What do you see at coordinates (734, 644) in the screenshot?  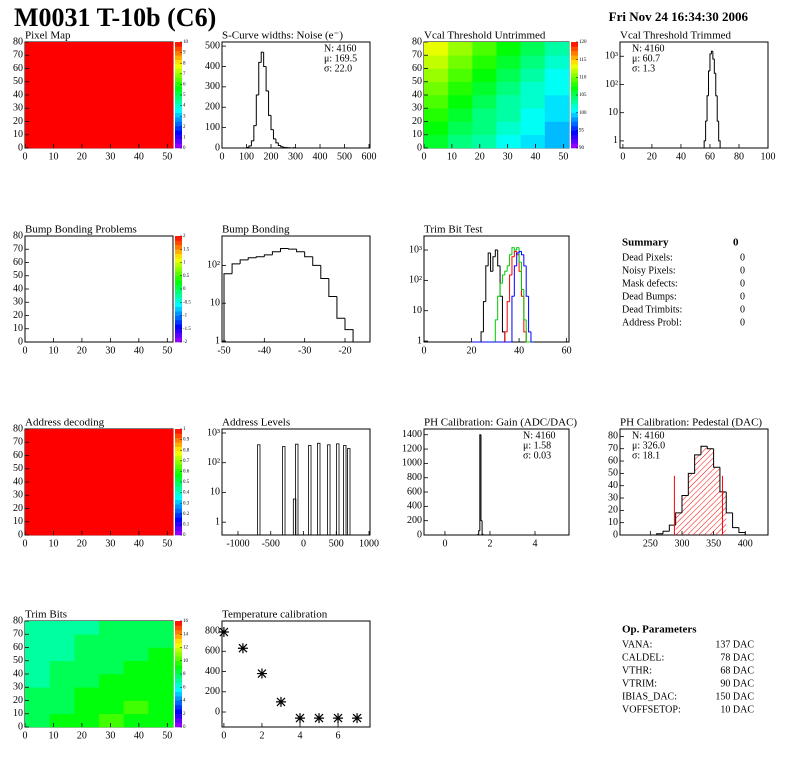 I see `op-value: 137 DAC` at bounding box center [734, 644].